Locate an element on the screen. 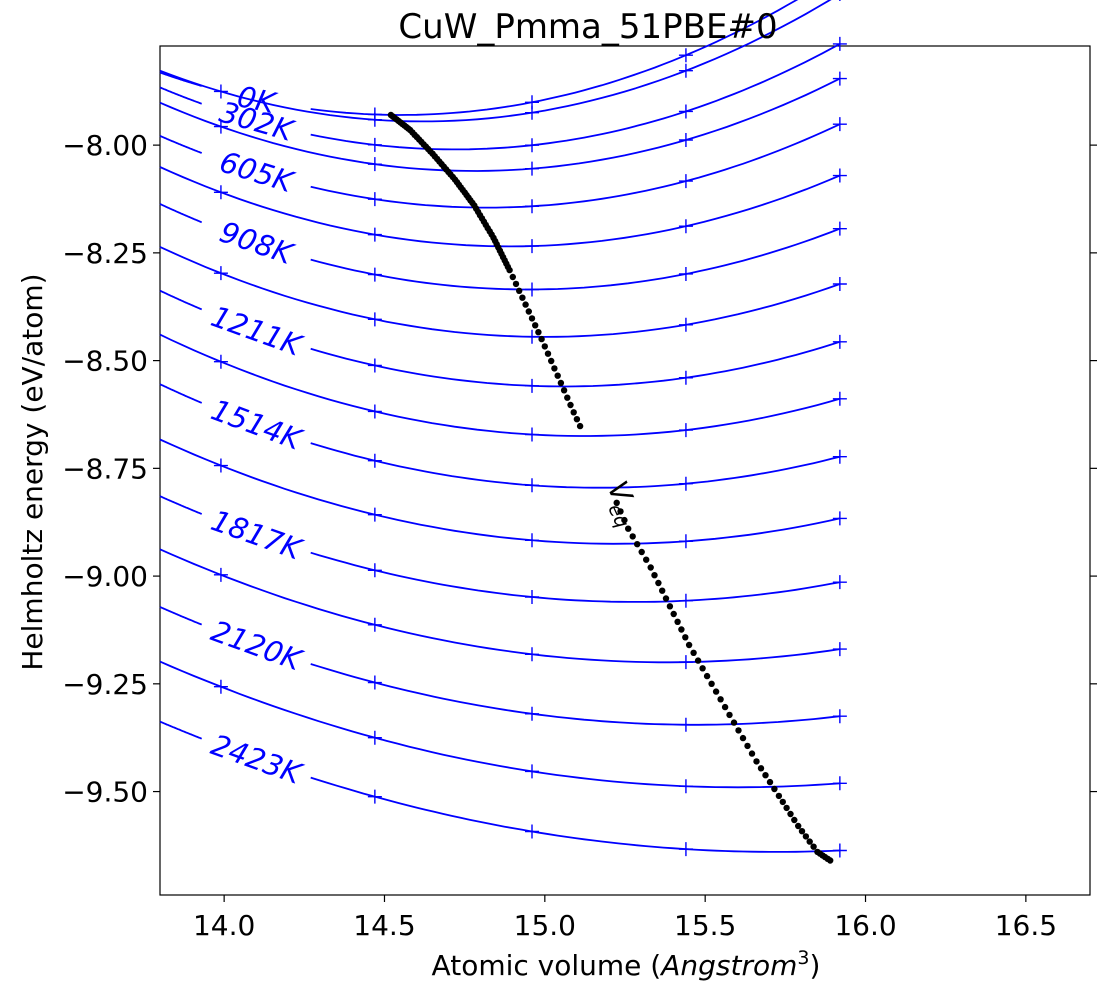 The width and height of the screenshot is (1104, 995). y-tick-label: −8.25 is located at coordinates (105, 253).